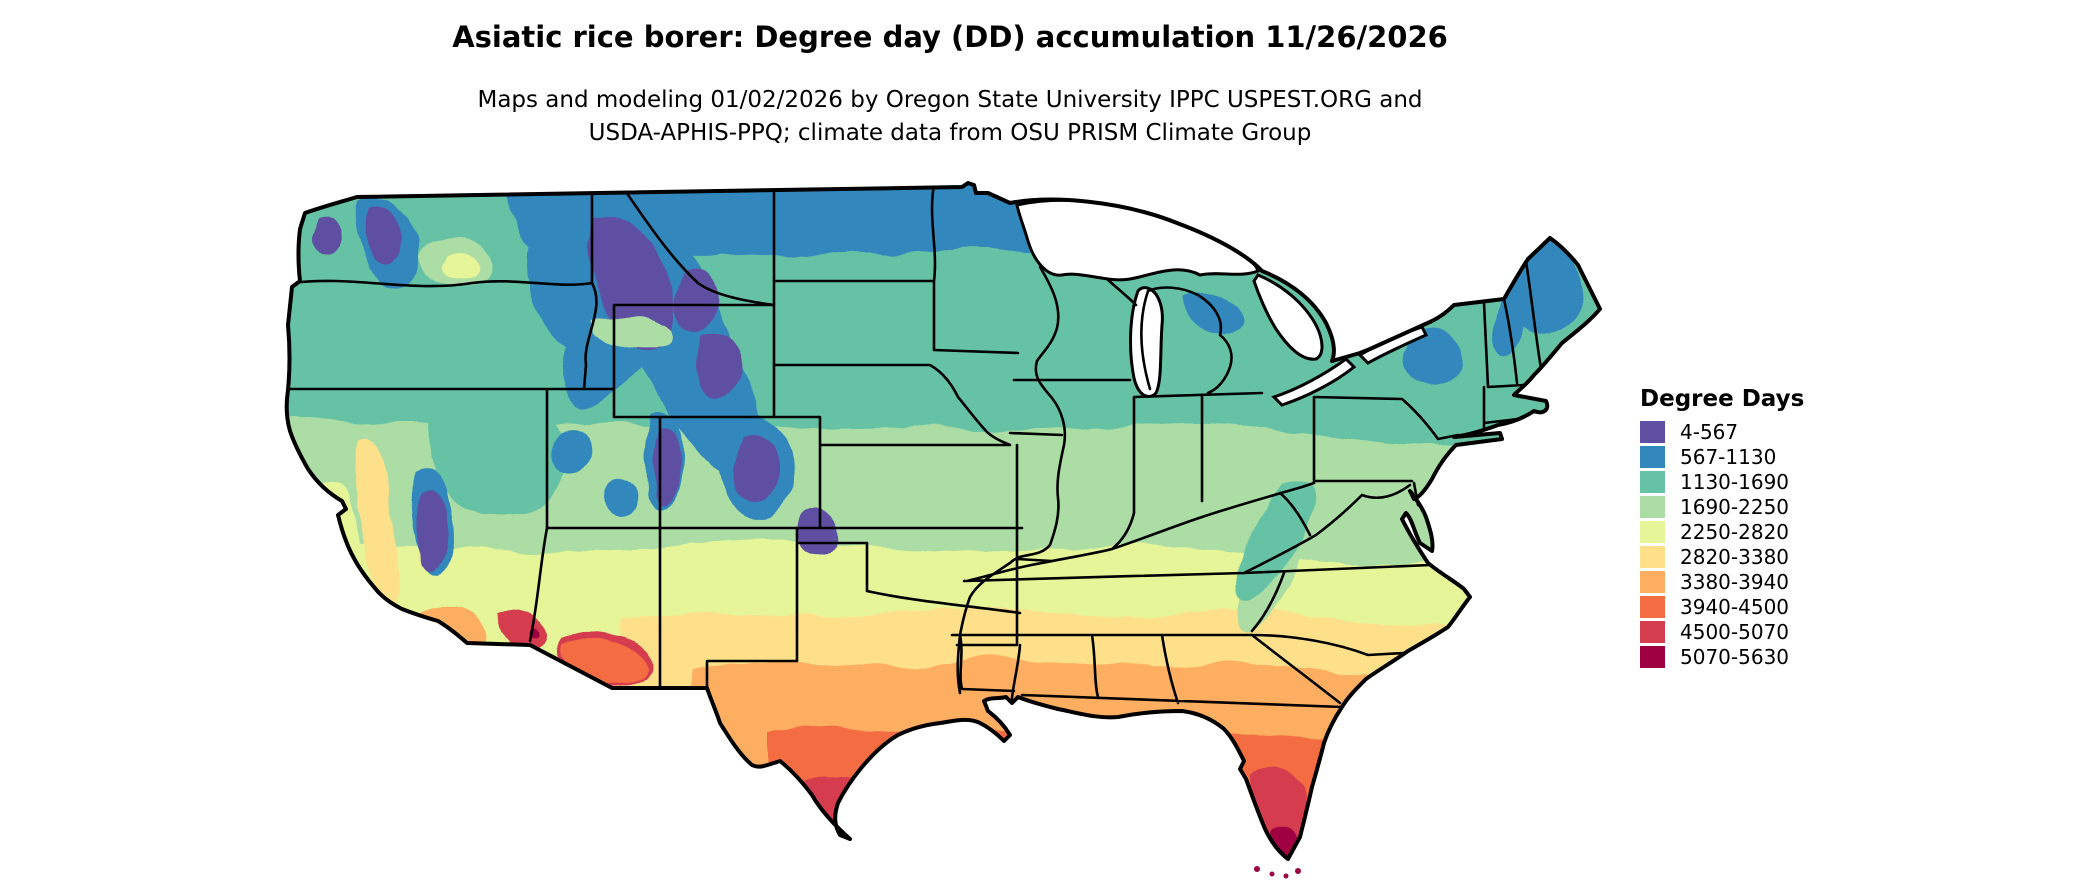 Image resolution: width=2100 pixels, height=892 pixels. I want to click on legend-item: 2250-2820, so click(1722, 532).